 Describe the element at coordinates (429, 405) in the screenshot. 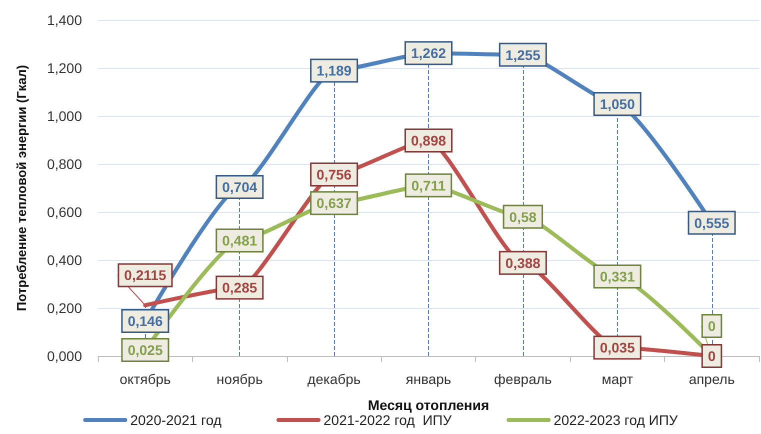

I see `x-axis-title: Месяц отопления` at that location.